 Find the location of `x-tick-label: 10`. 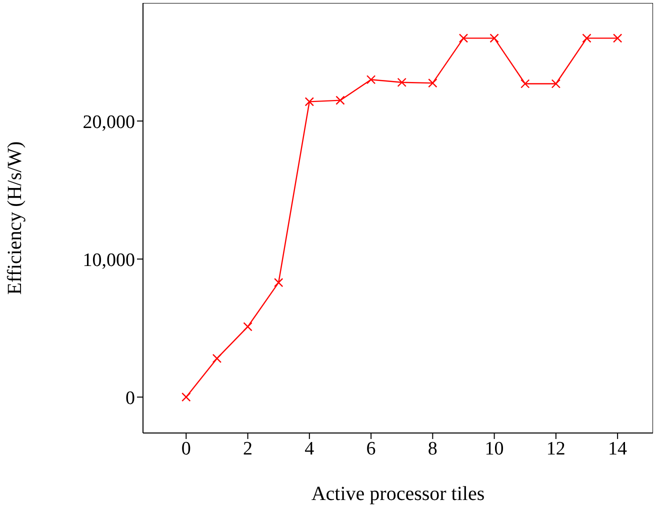

x-tick-label: 10 is located at coordinates (494, 449).